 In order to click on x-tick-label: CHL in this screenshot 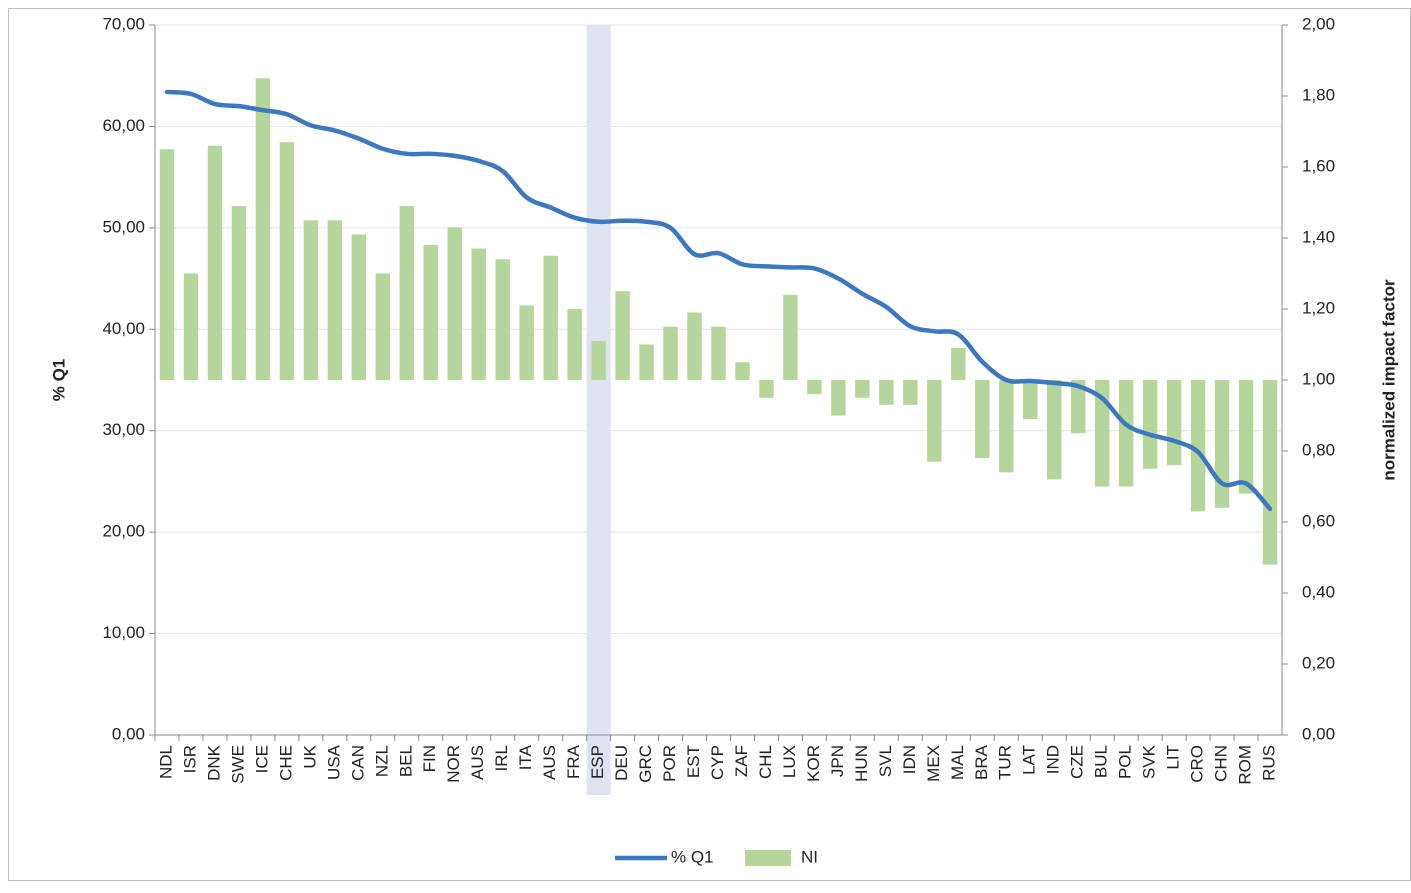, I will do `click(765, 762)`.